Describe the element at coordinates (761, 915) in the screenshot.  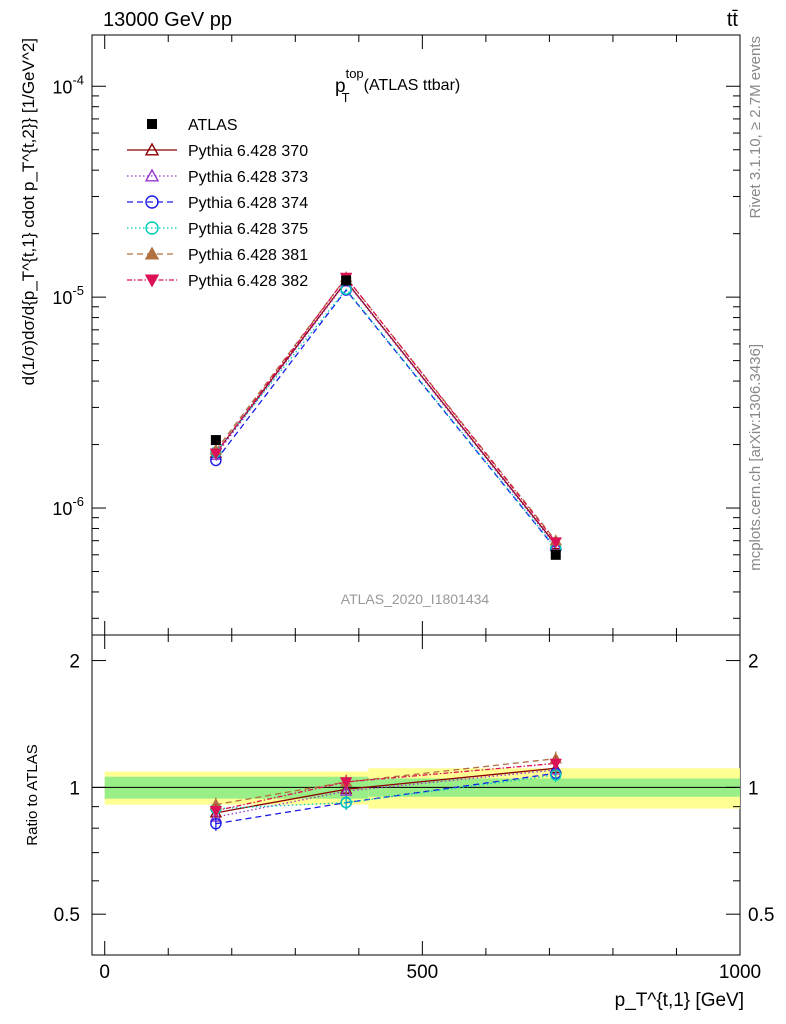
I see `ratio-tick-label-right: 0.5` at that location.